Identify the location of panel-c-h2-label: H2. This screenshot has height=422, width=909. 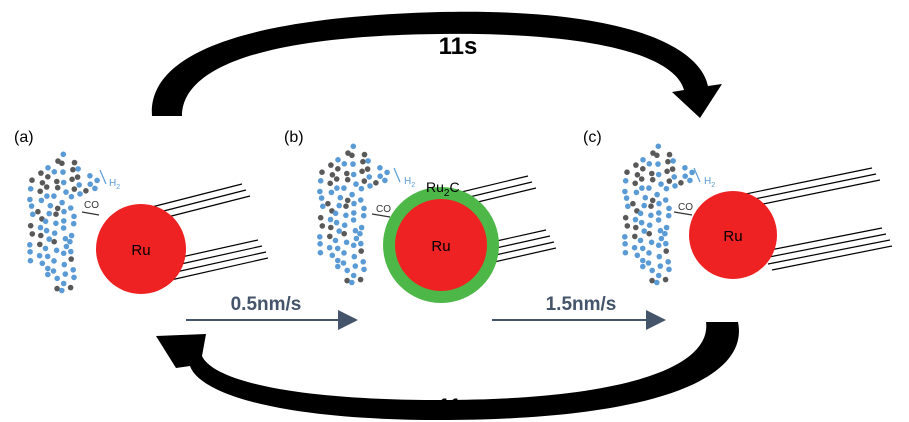
(709, 182).